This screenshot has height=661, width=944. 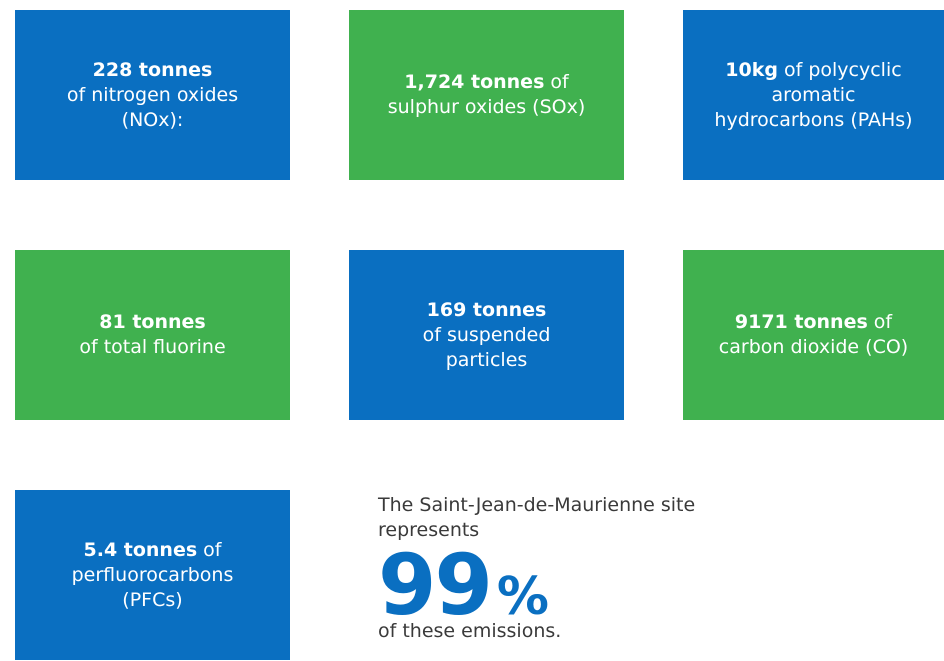 I want to click on box-line: 5.4 tonnes of, so click(x=153, y=550).